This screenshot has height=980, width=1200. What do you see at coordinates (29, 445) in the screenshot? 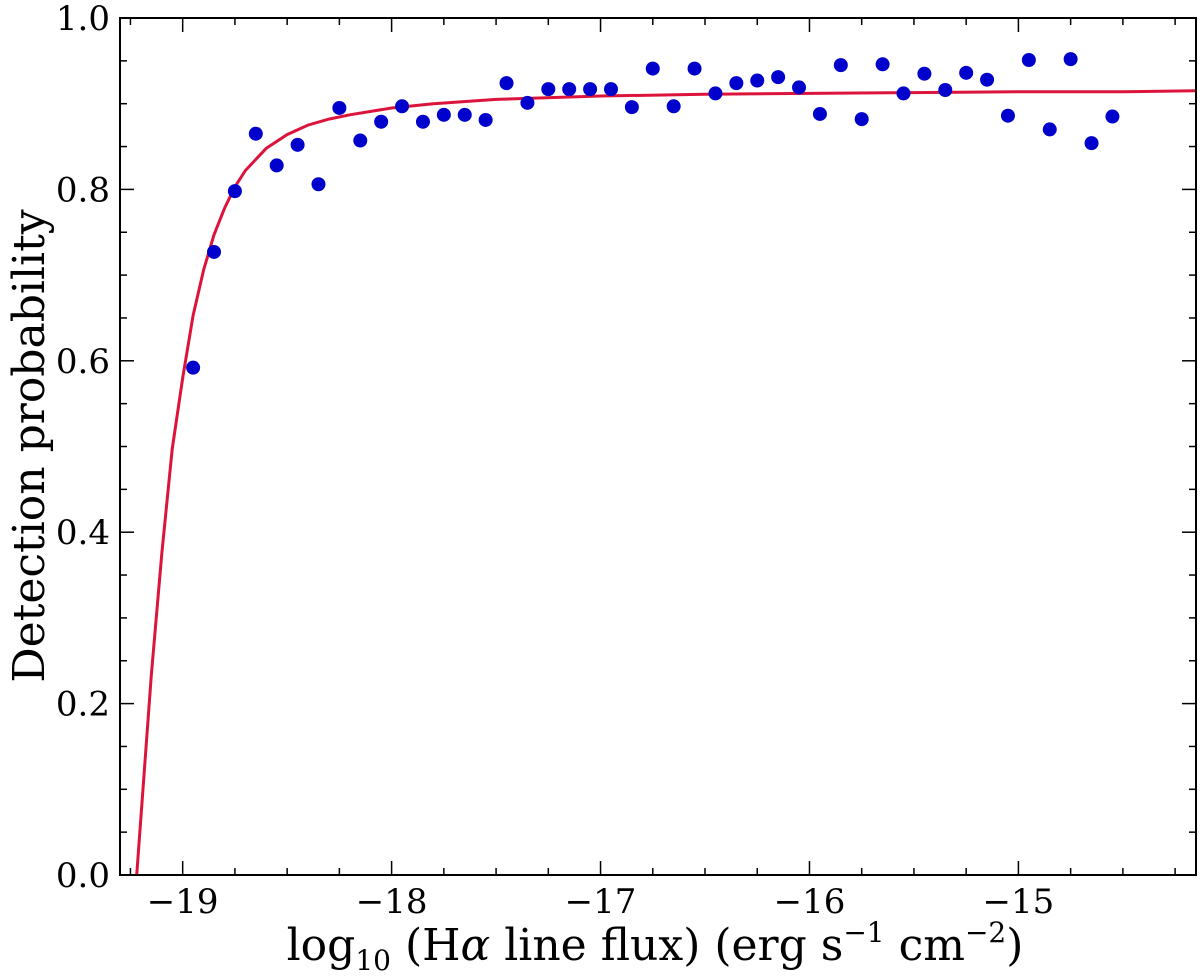
I see `y-axis-label: Detection probability` at bounding box center [29, 445].